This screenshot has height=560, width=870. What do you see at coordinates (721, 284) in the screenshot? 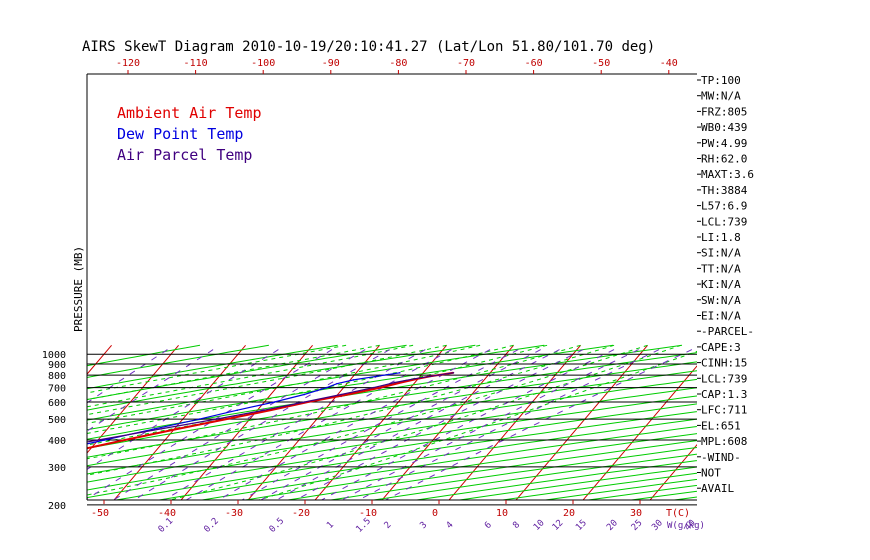
I see `index-entry: KI:N/A` at bounding box center [721, 284].